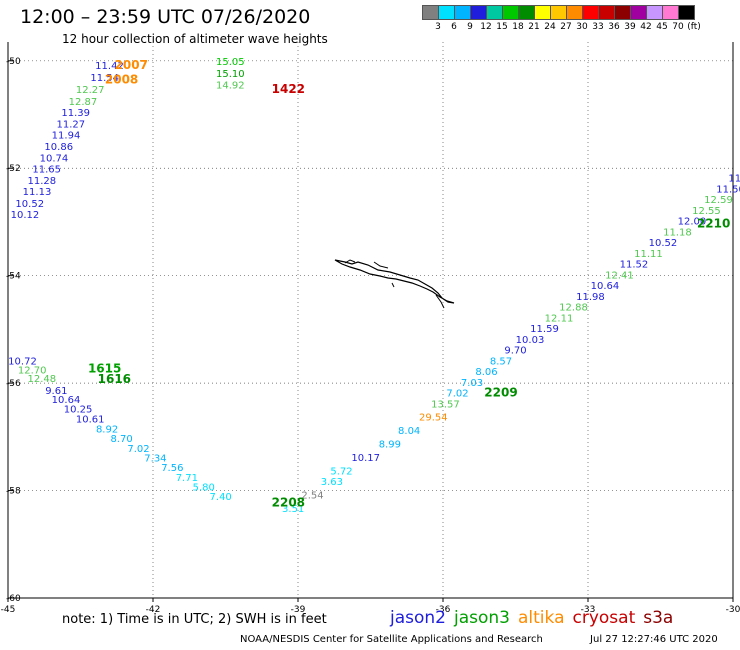 The height and width of the screenshot is (650, 740). Describe the element at coordinates (56, 391) in the screenshot. I see `wave-height-label: 9.61` at that location.